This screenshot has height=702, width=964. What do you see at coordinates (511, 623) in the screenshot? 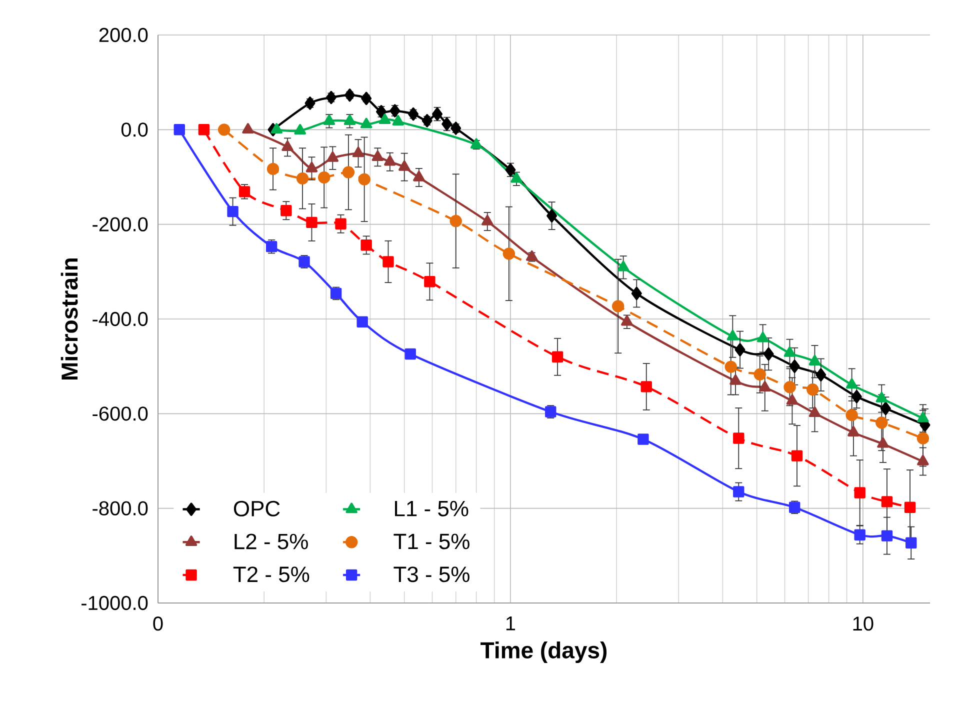
I see `x-tick-label: 1` at bounding box center [511, 623].